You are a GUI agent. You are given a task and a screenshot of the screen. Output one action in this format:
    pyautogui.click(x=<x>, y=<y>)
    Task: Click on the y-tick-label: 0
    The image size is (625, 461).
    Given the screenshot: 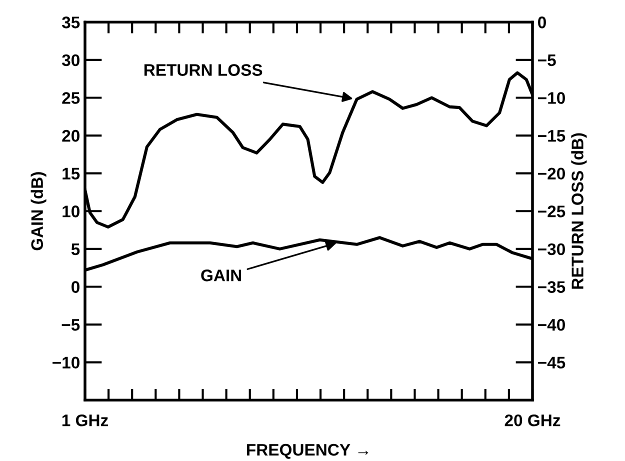 What is the action you would take?
    pyautogui.click(x=76, y=287)
    